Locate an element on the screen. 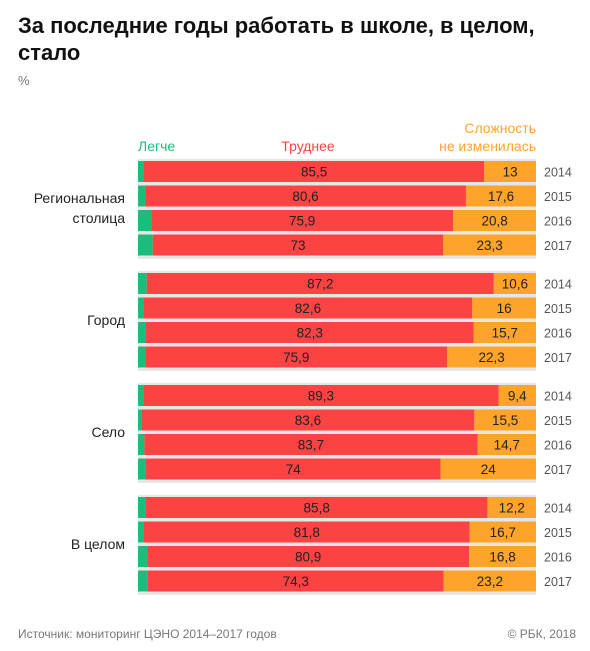  label-same: 15,5 is located at coordinates (505, 420).